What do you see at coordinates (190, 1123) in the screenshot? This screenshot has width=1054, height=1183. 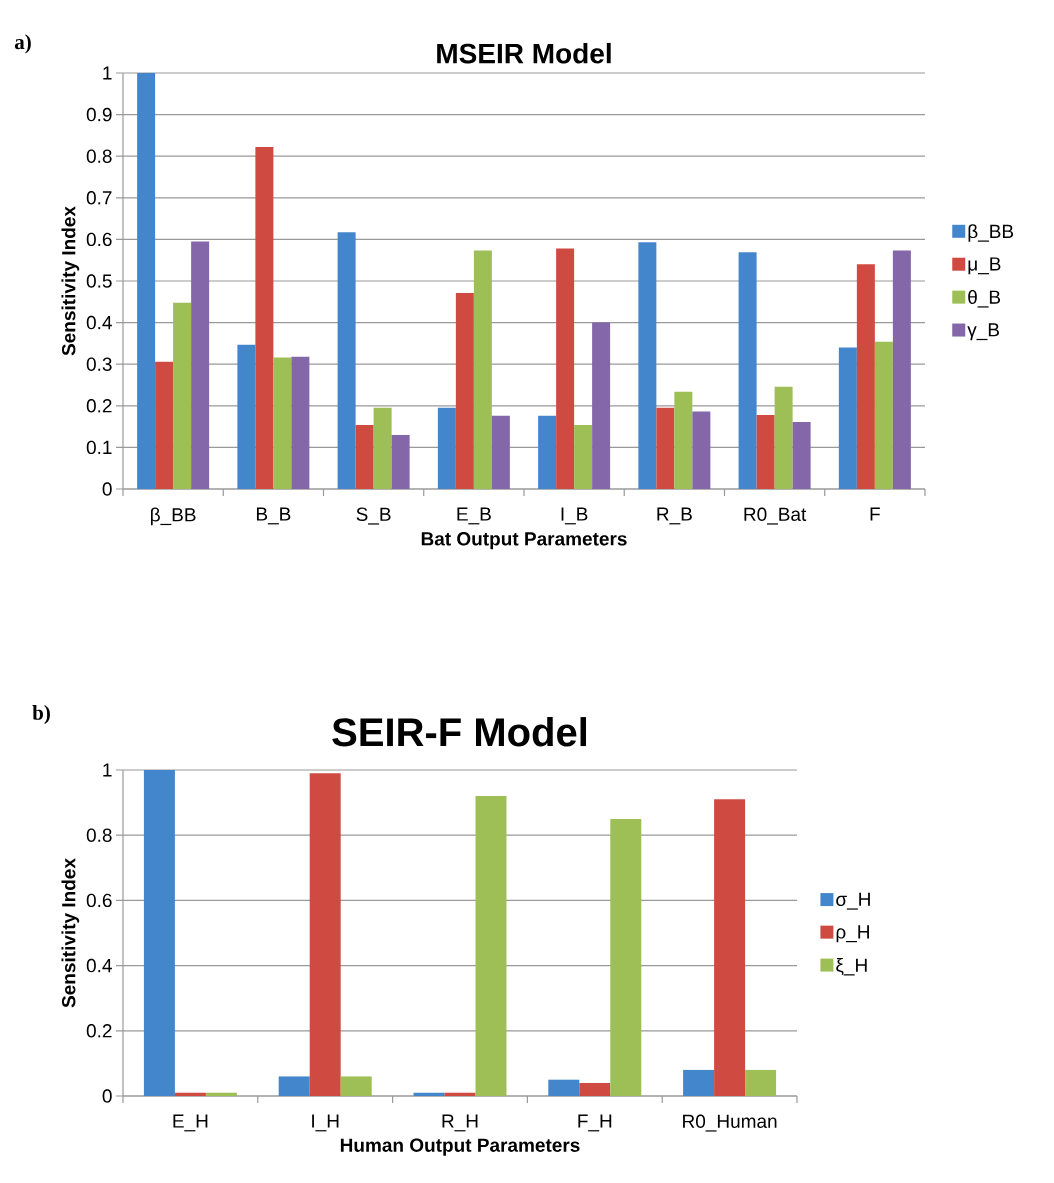 I see `x-tick-label: E_H` at bounding box center [190, 1123].